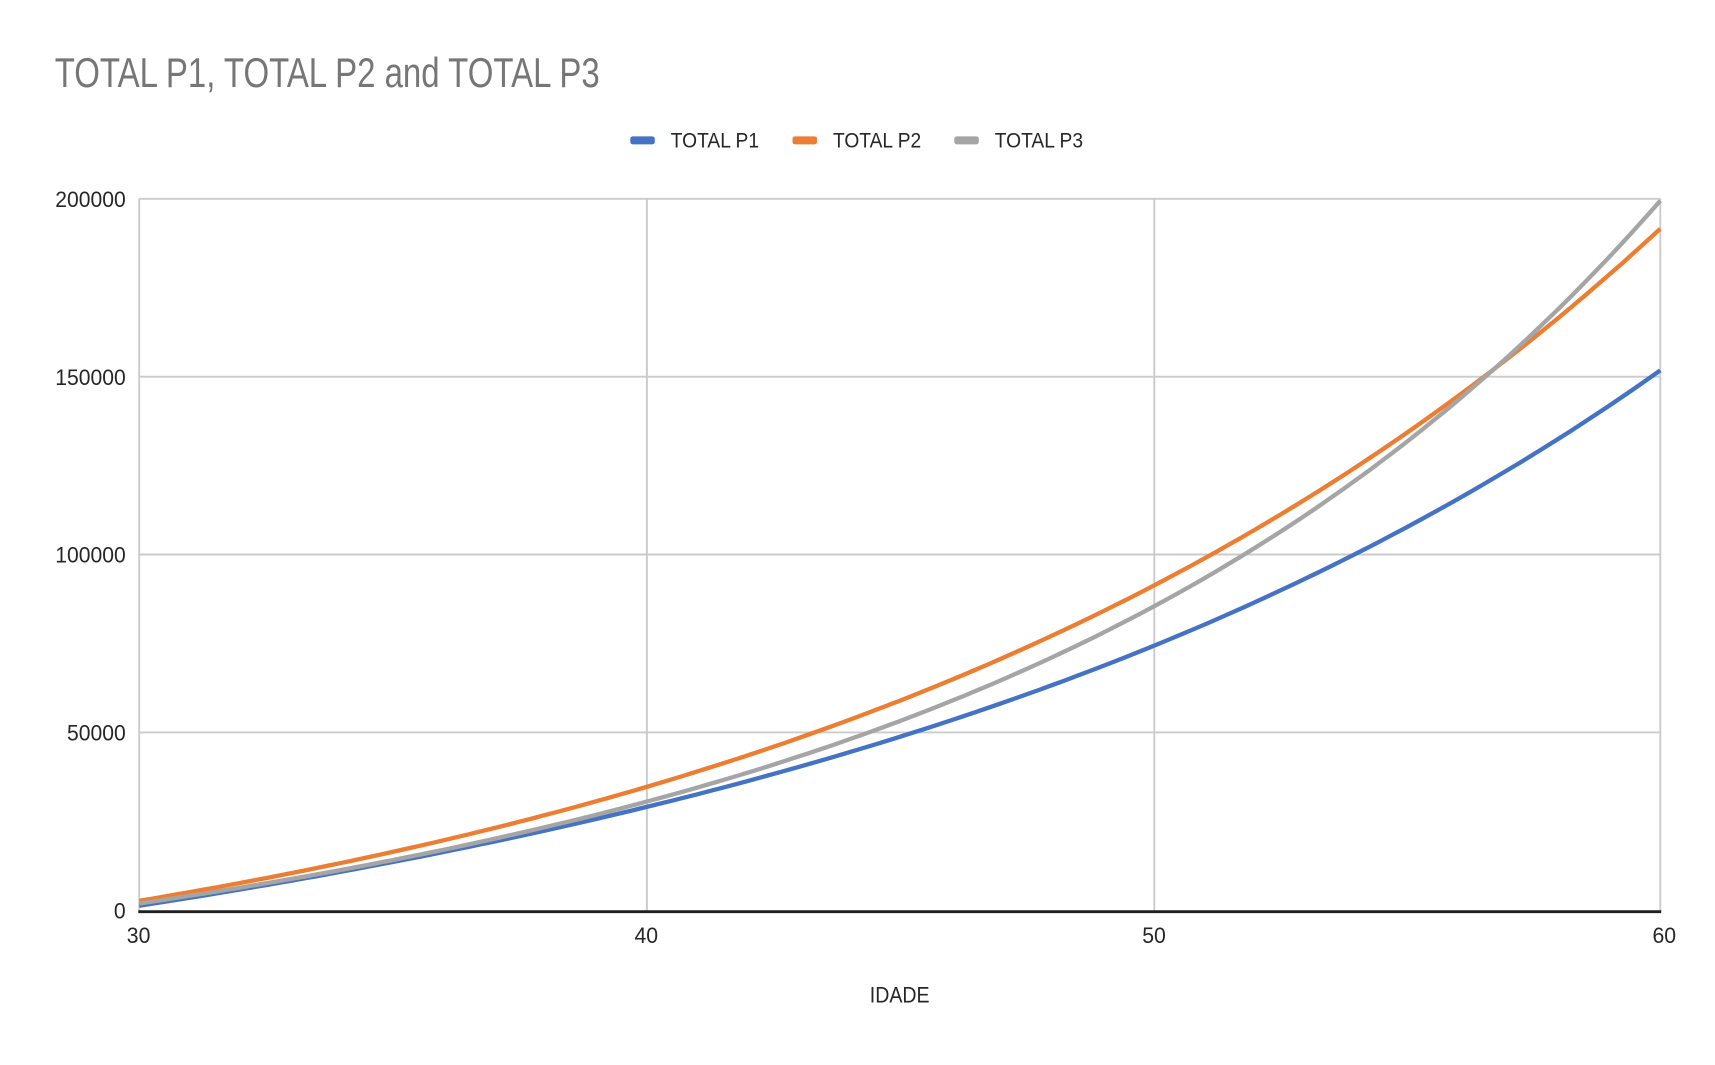 The height and width of the screenshot is (1065, 1715). I want to click on svg-text: 40, so click(647, 935).